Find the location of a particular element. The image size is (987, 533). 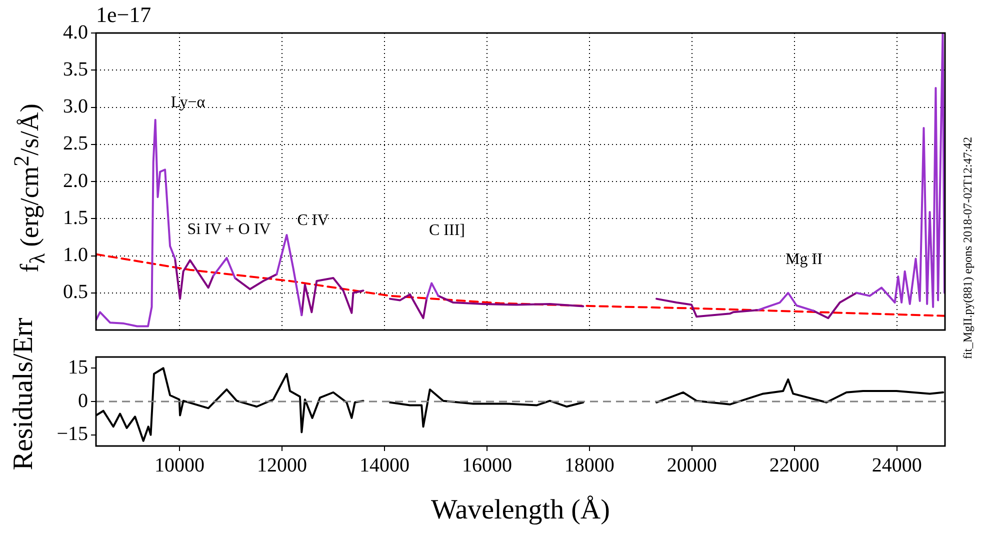

x-axis-title: Wavelength (Å) is located at coordinates (520, 510).